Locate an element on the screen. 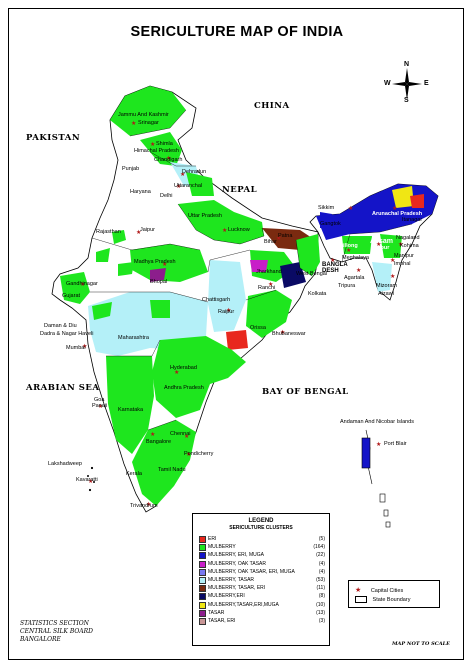 This screenshot has width=474, height=669. compass-east: E is located at coordinates (426, 83).